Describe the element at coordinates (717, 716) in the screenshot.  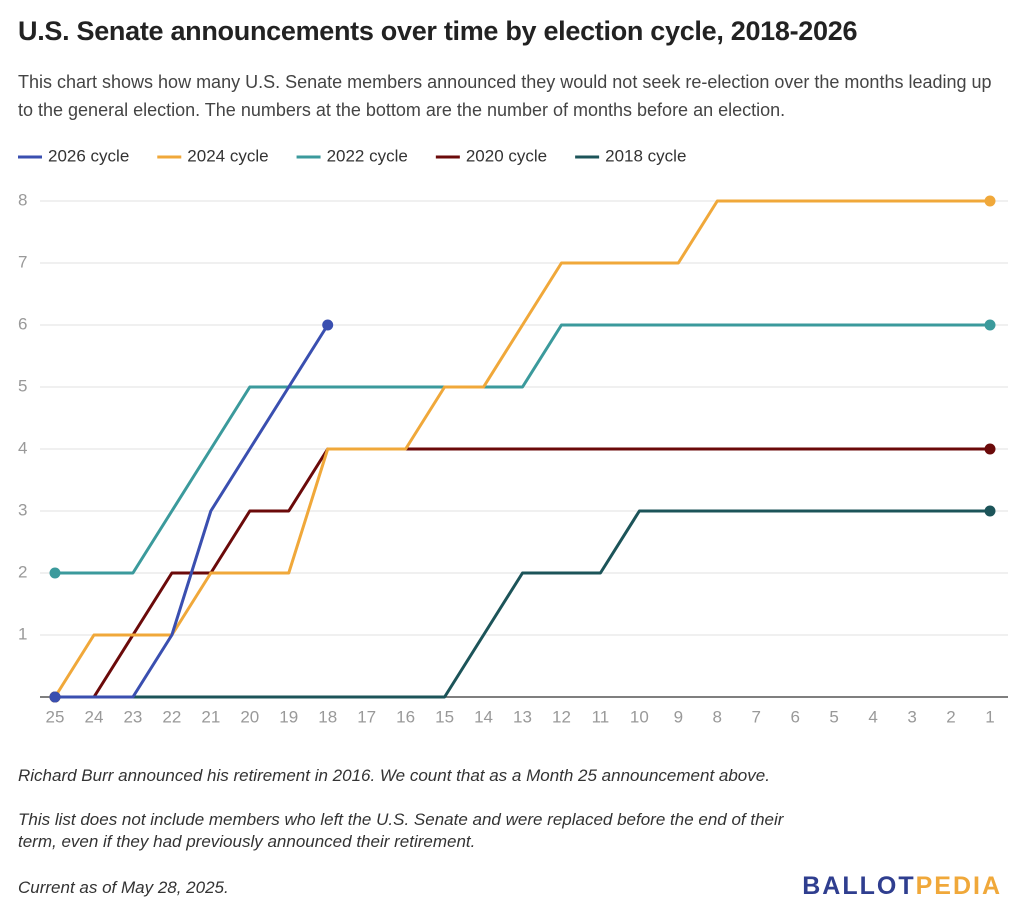
I see `x-tick-label: 8` at that location.